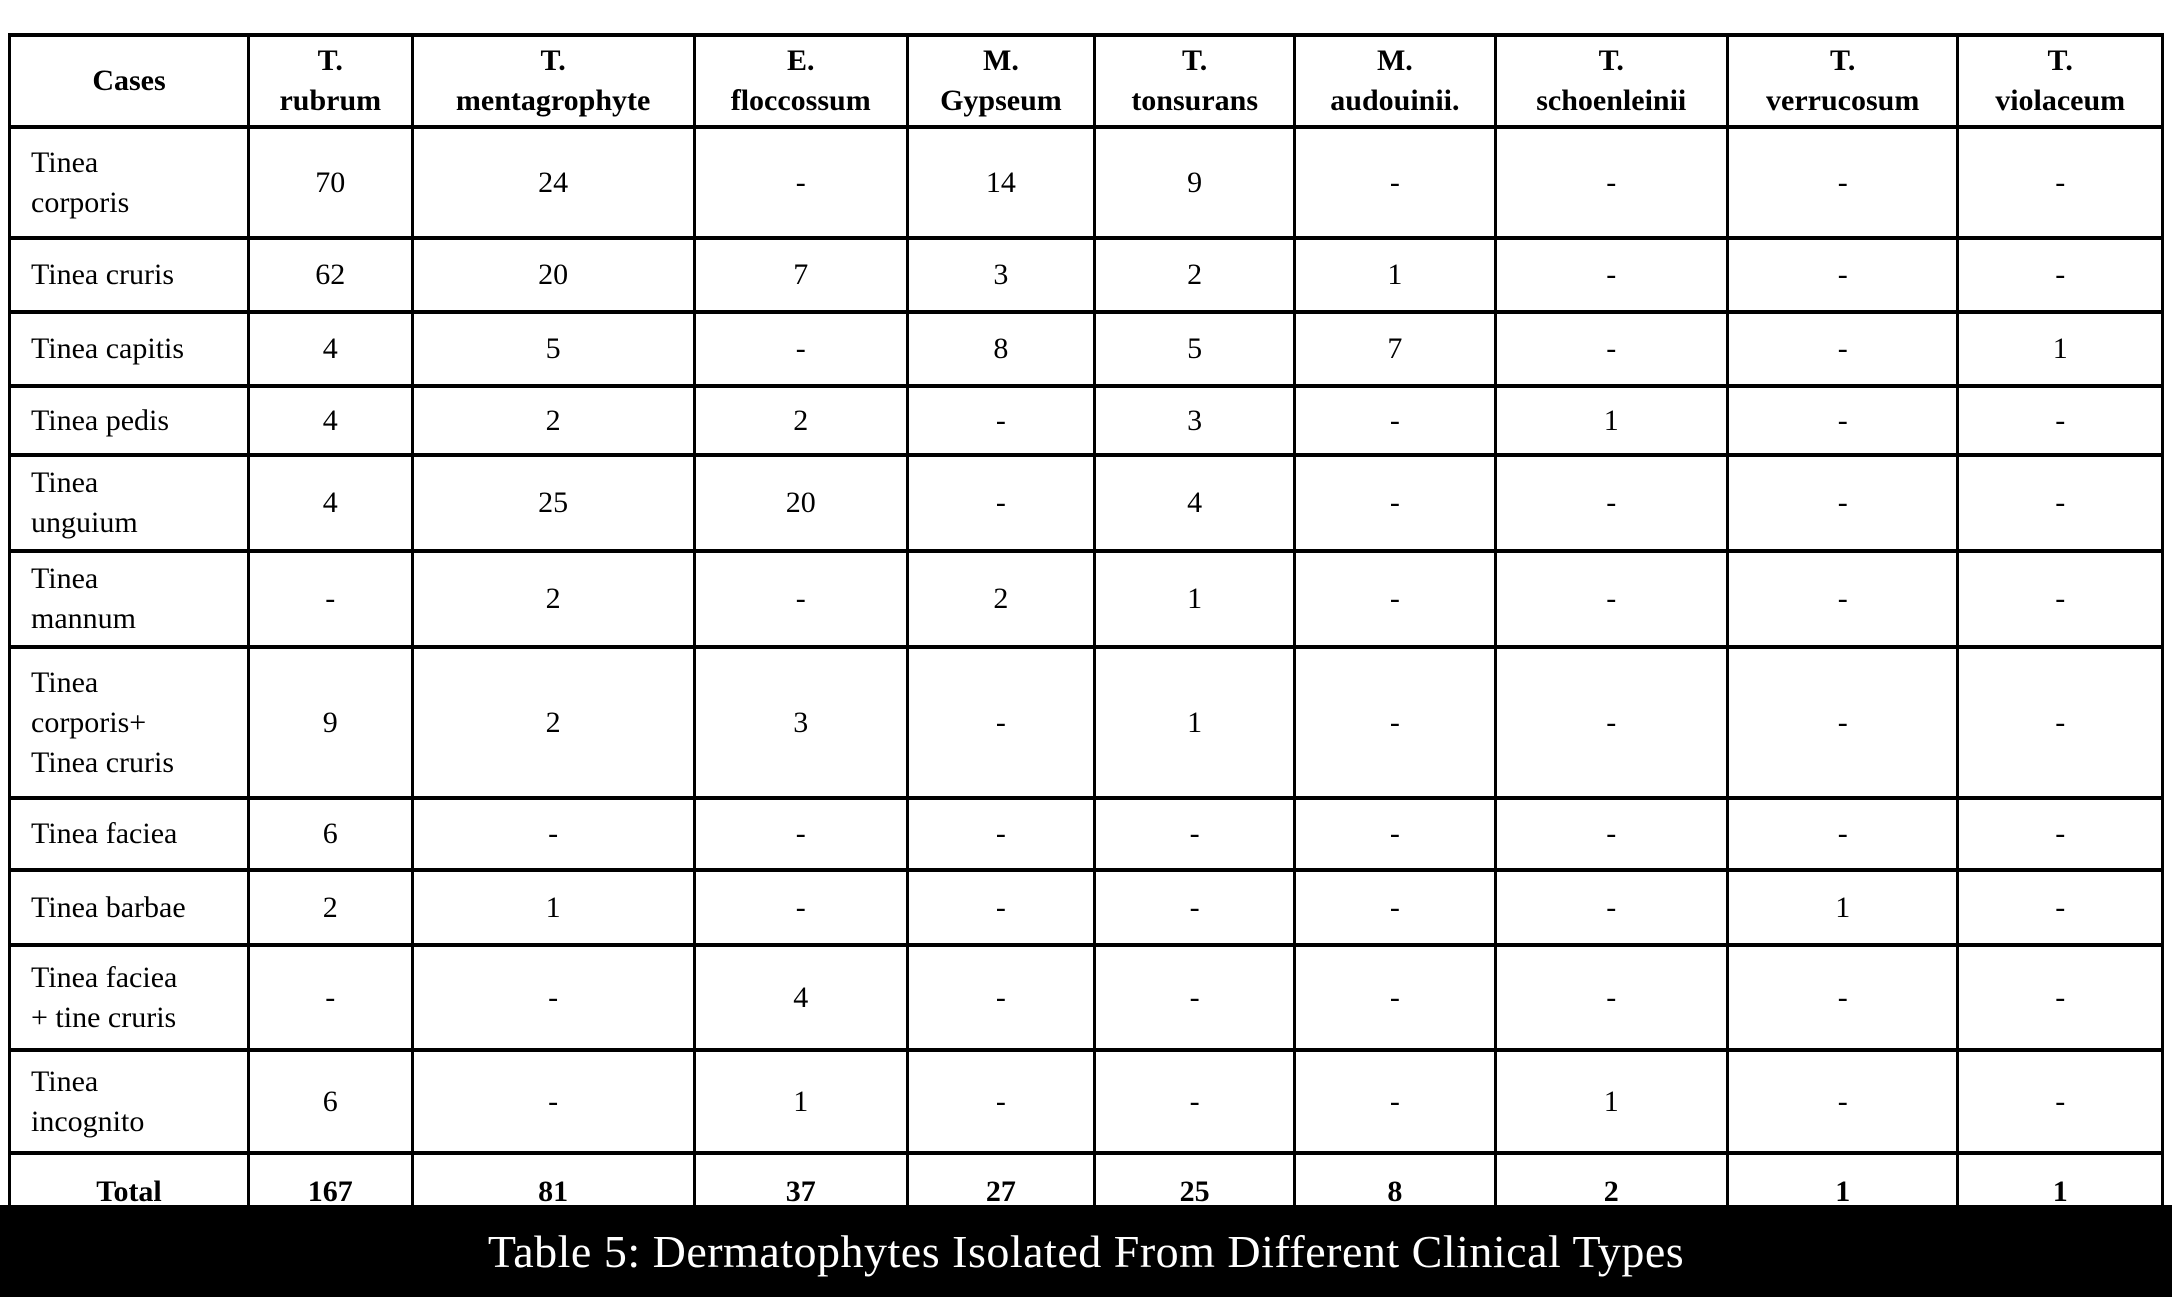 The height and width of the screenshot is (1305, 2172). I want to click on column-header-3: E. floccossum, so click(800, 81).